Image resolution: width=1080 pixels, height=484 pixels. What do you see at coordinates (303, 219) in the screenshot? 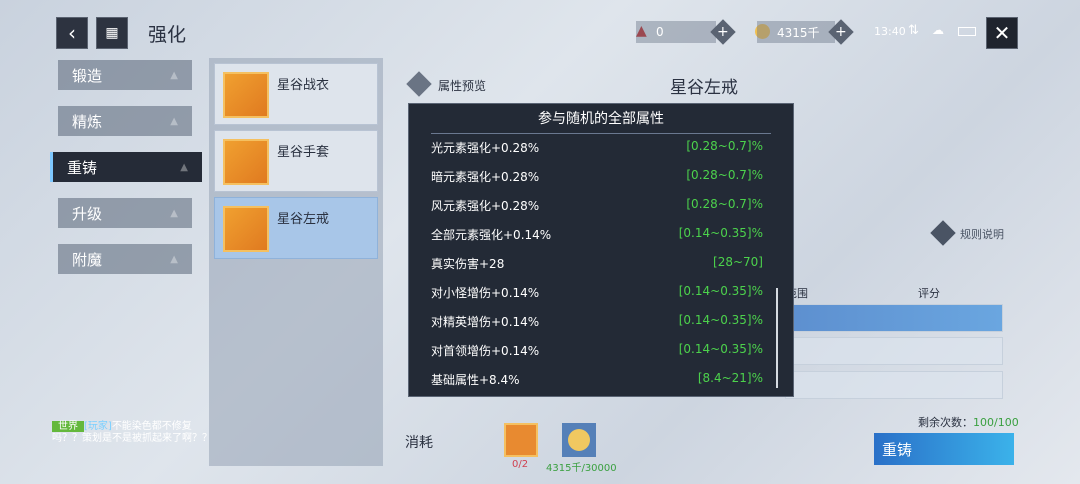
I see `equipment-name: 星谷左戒` at bounding box center [303, 219].